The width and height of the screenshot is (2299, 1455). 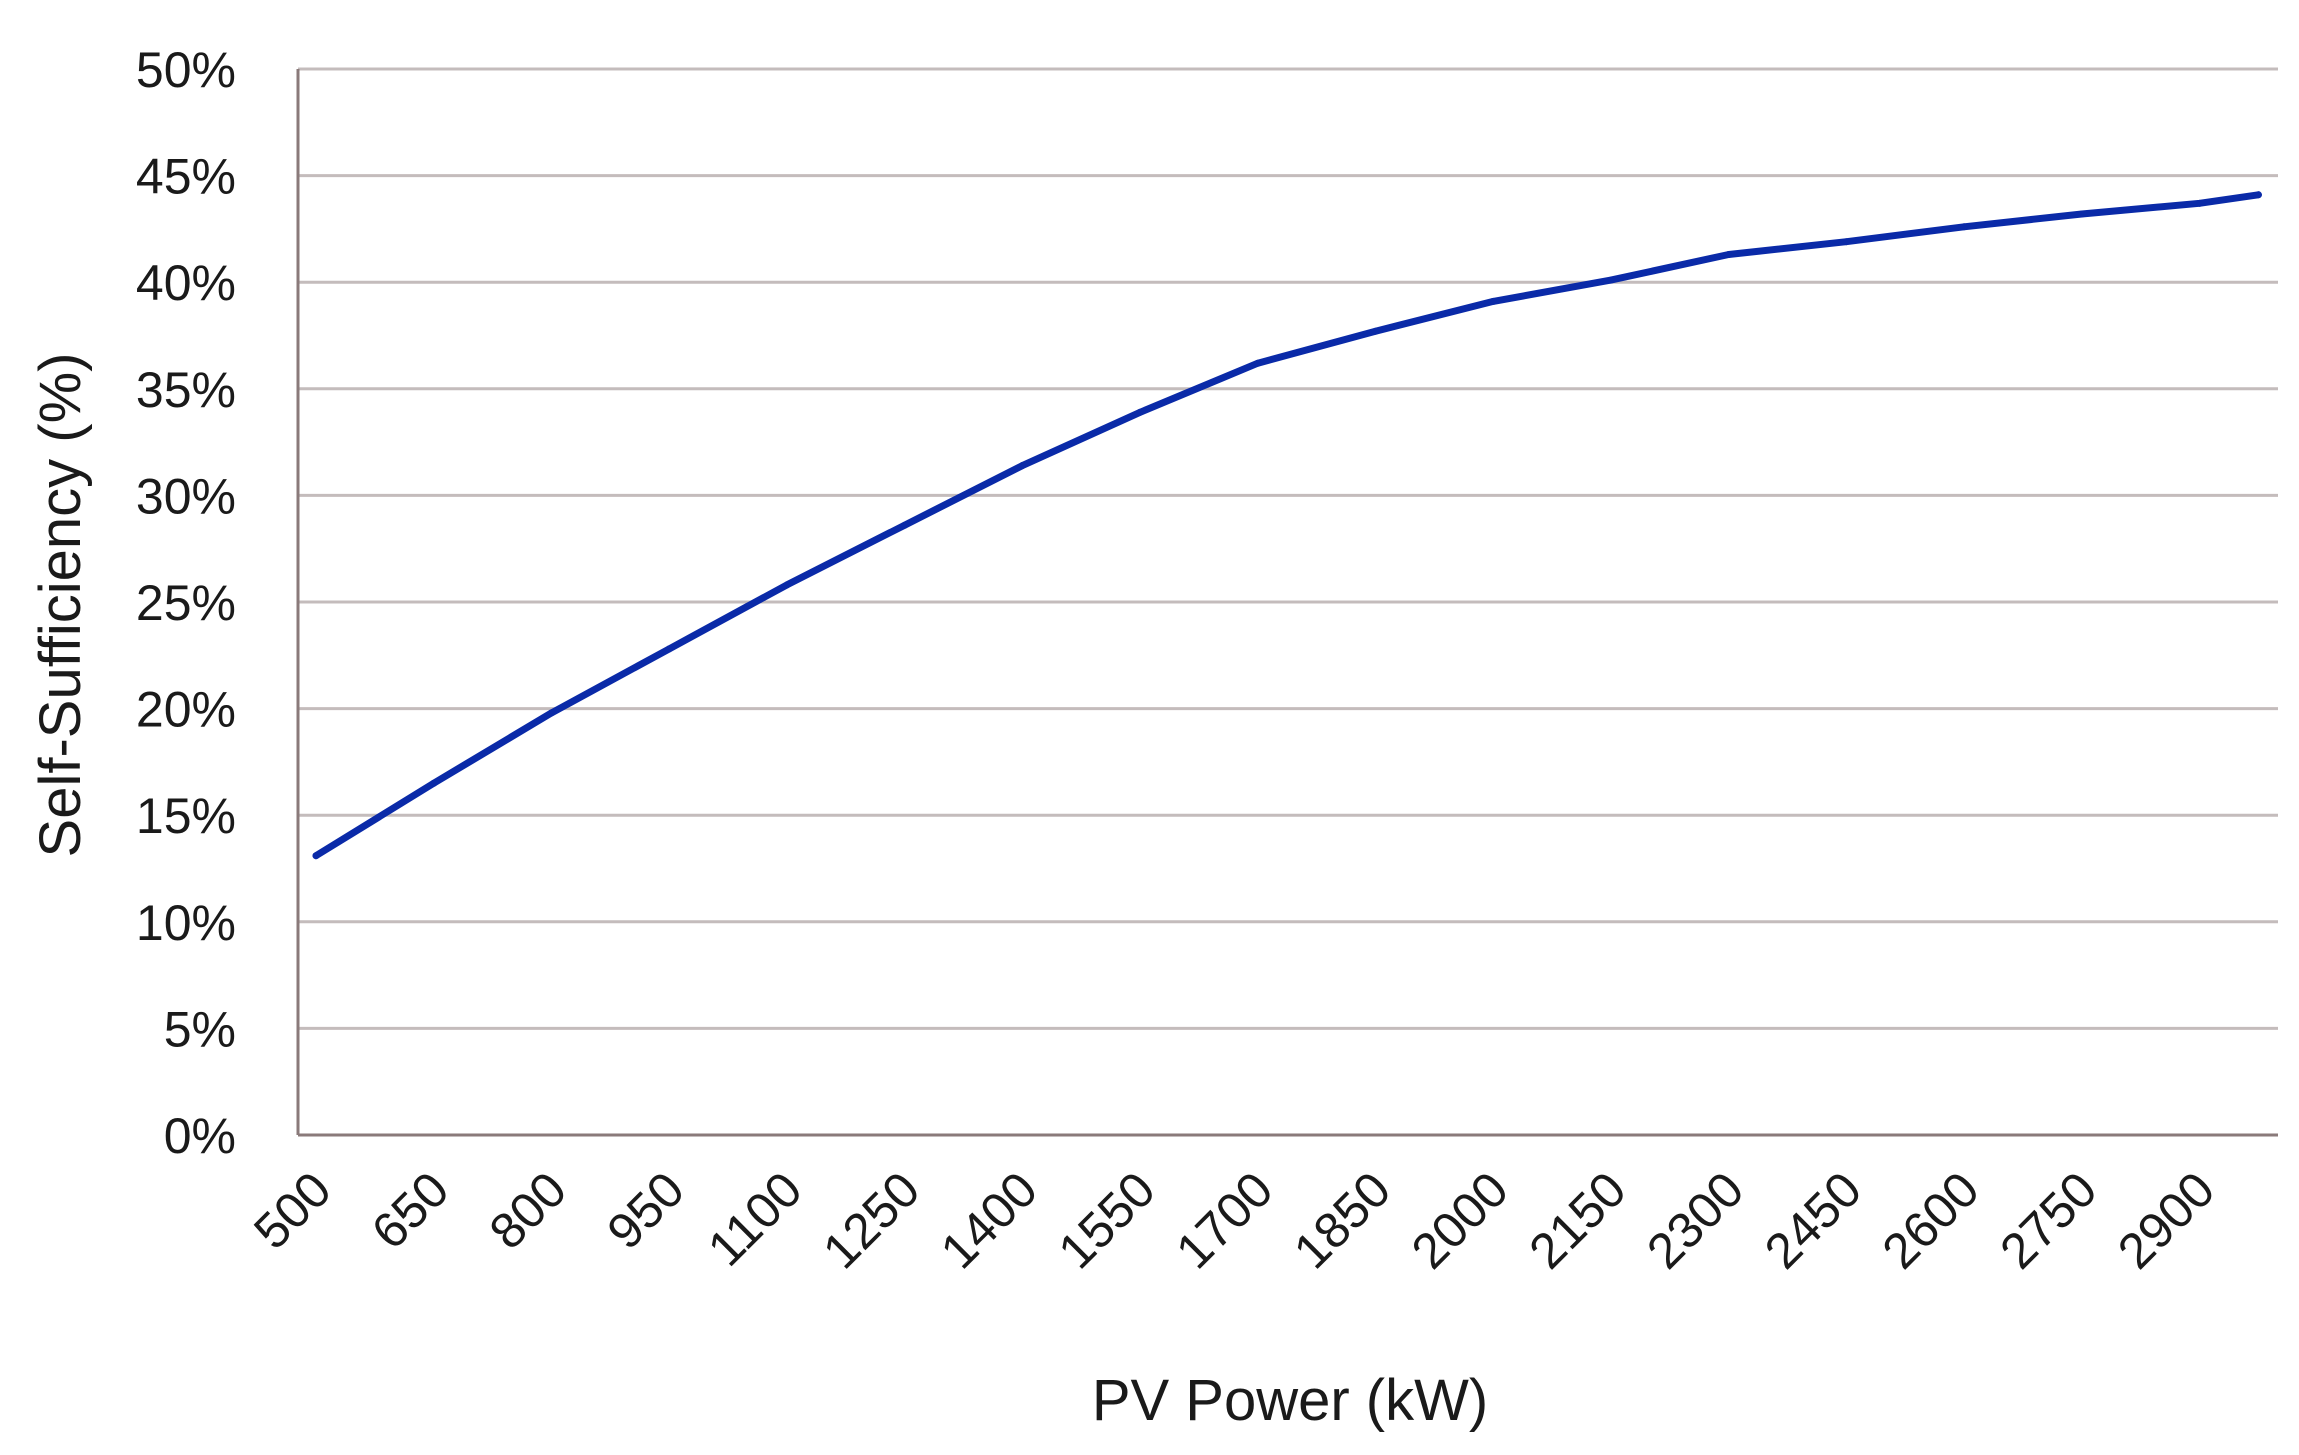 I want to click on y-tick-label: 20%, so click(x=186, y=710).